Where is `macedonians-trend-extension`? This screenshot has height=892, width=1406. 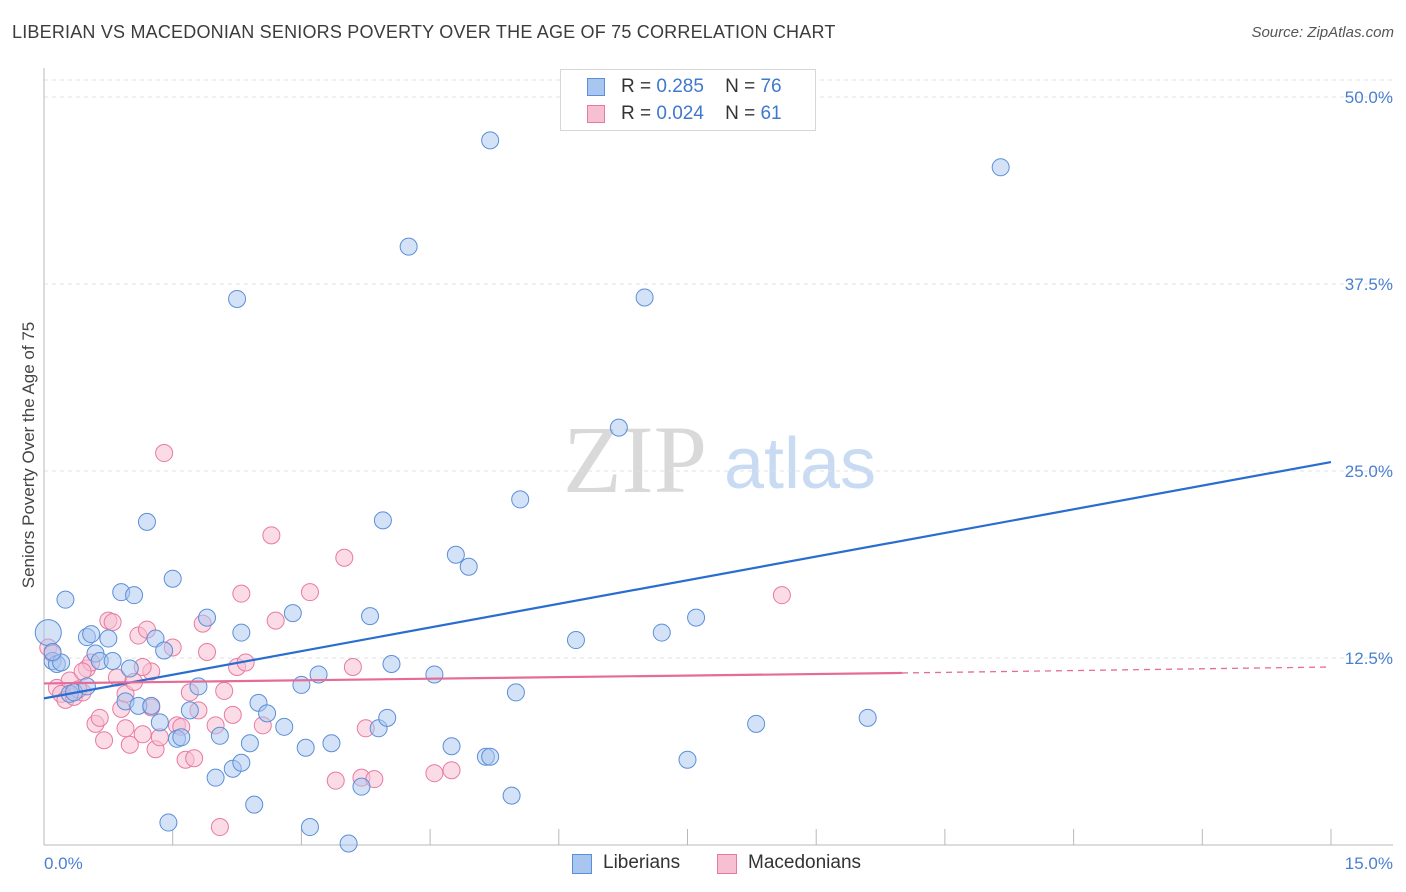 macedonians-trend-extension is located at coordinates (1116, 670).